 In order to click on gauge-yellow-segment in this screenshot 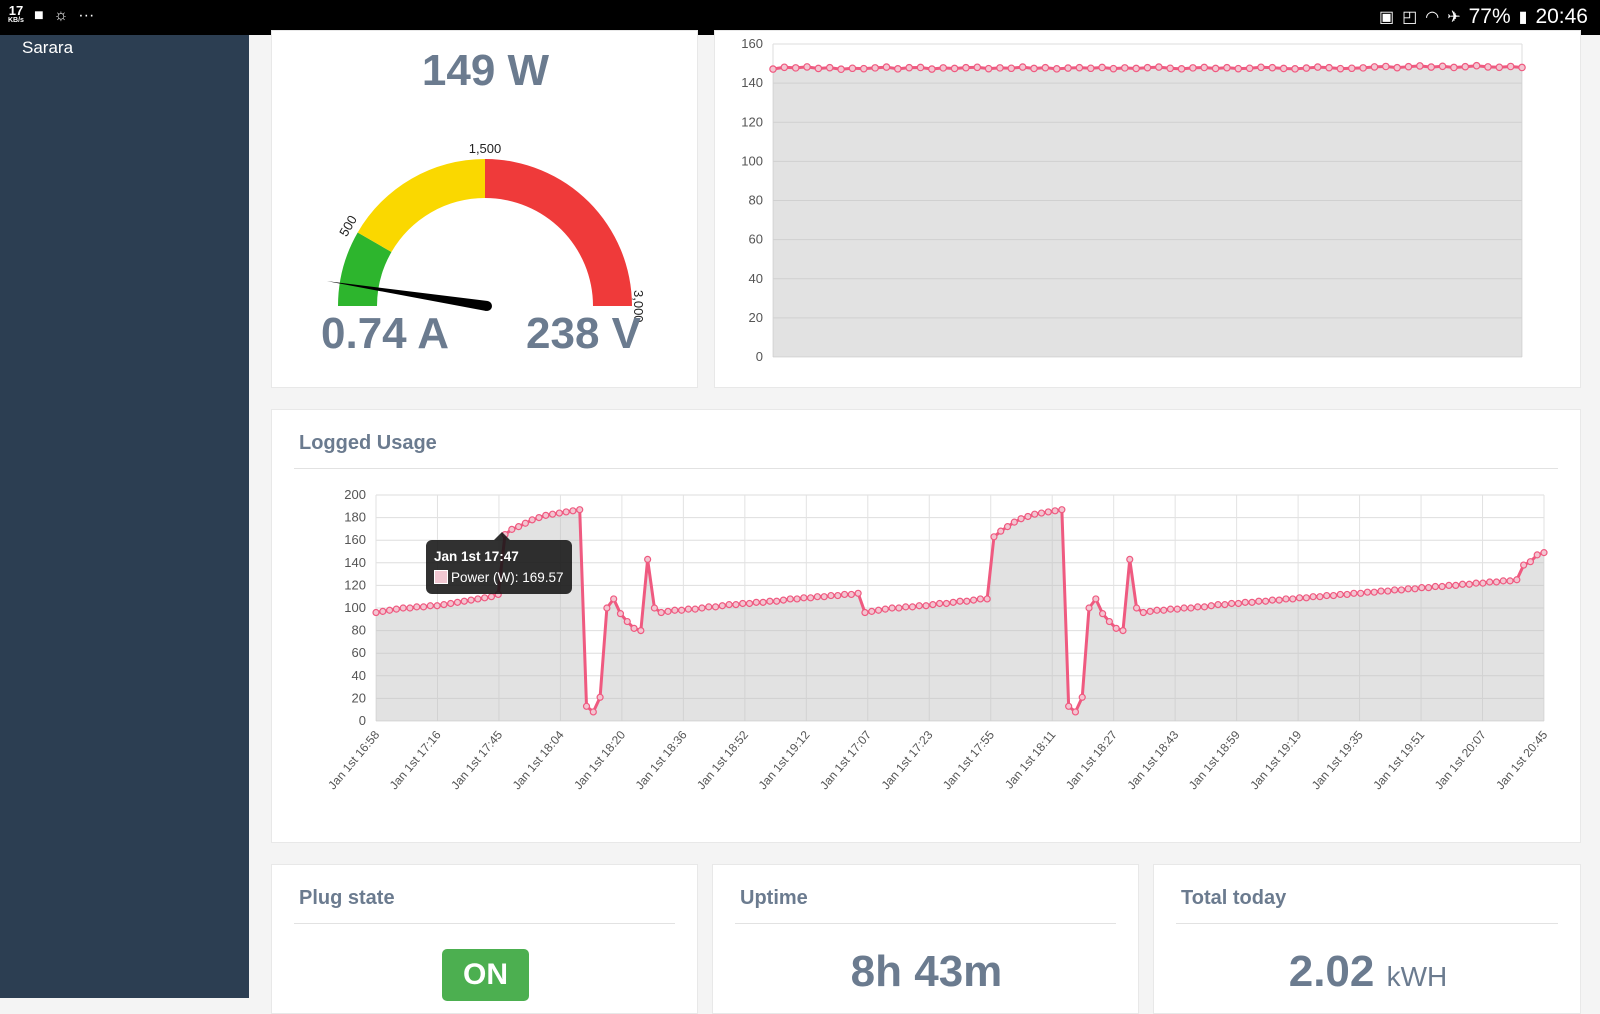, I will do `click(421, 205)`.